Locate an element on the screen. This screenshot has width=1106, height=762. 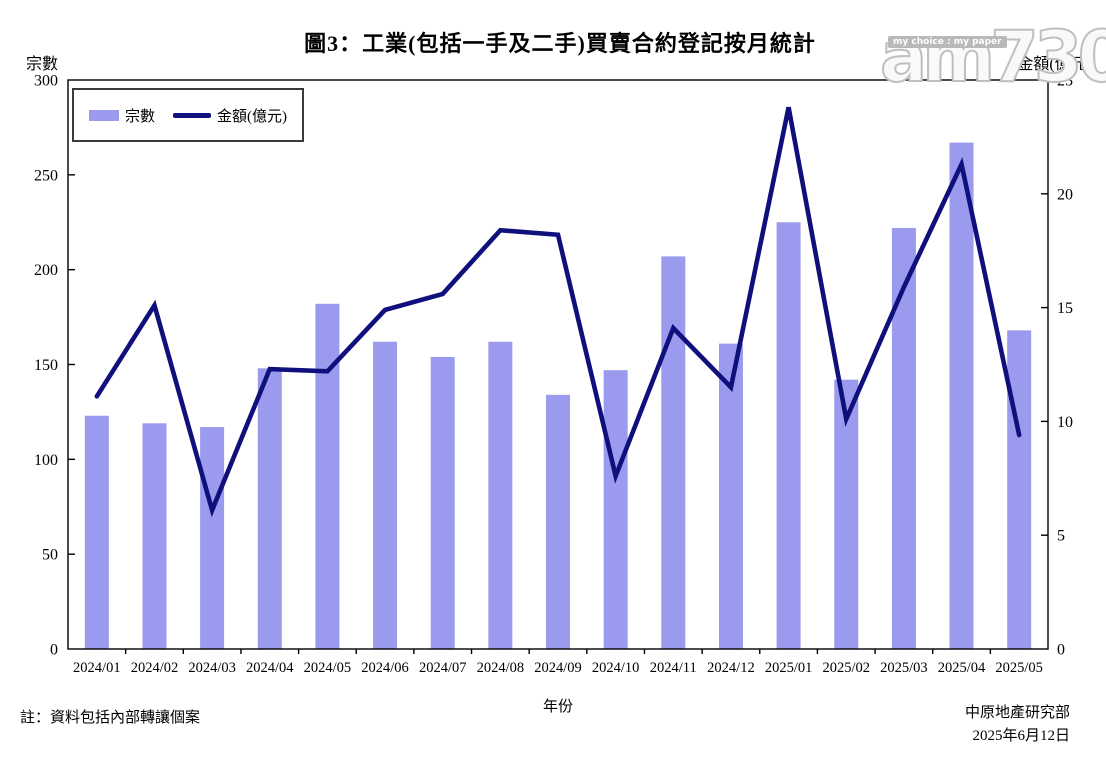
x-axis-label: 2025/01 is located at coordinates (789, 668).